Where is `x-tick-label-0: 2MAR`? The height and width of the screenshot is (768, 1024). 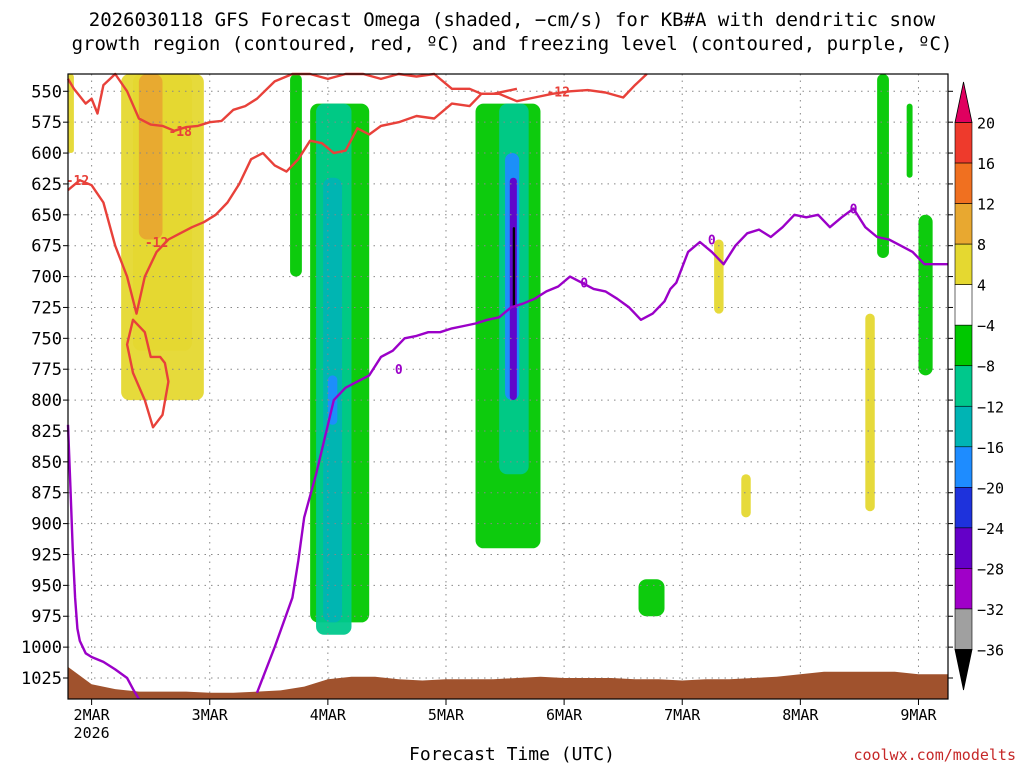
x-tick-label-0: 2MAR is located at coordinates (92, 715).